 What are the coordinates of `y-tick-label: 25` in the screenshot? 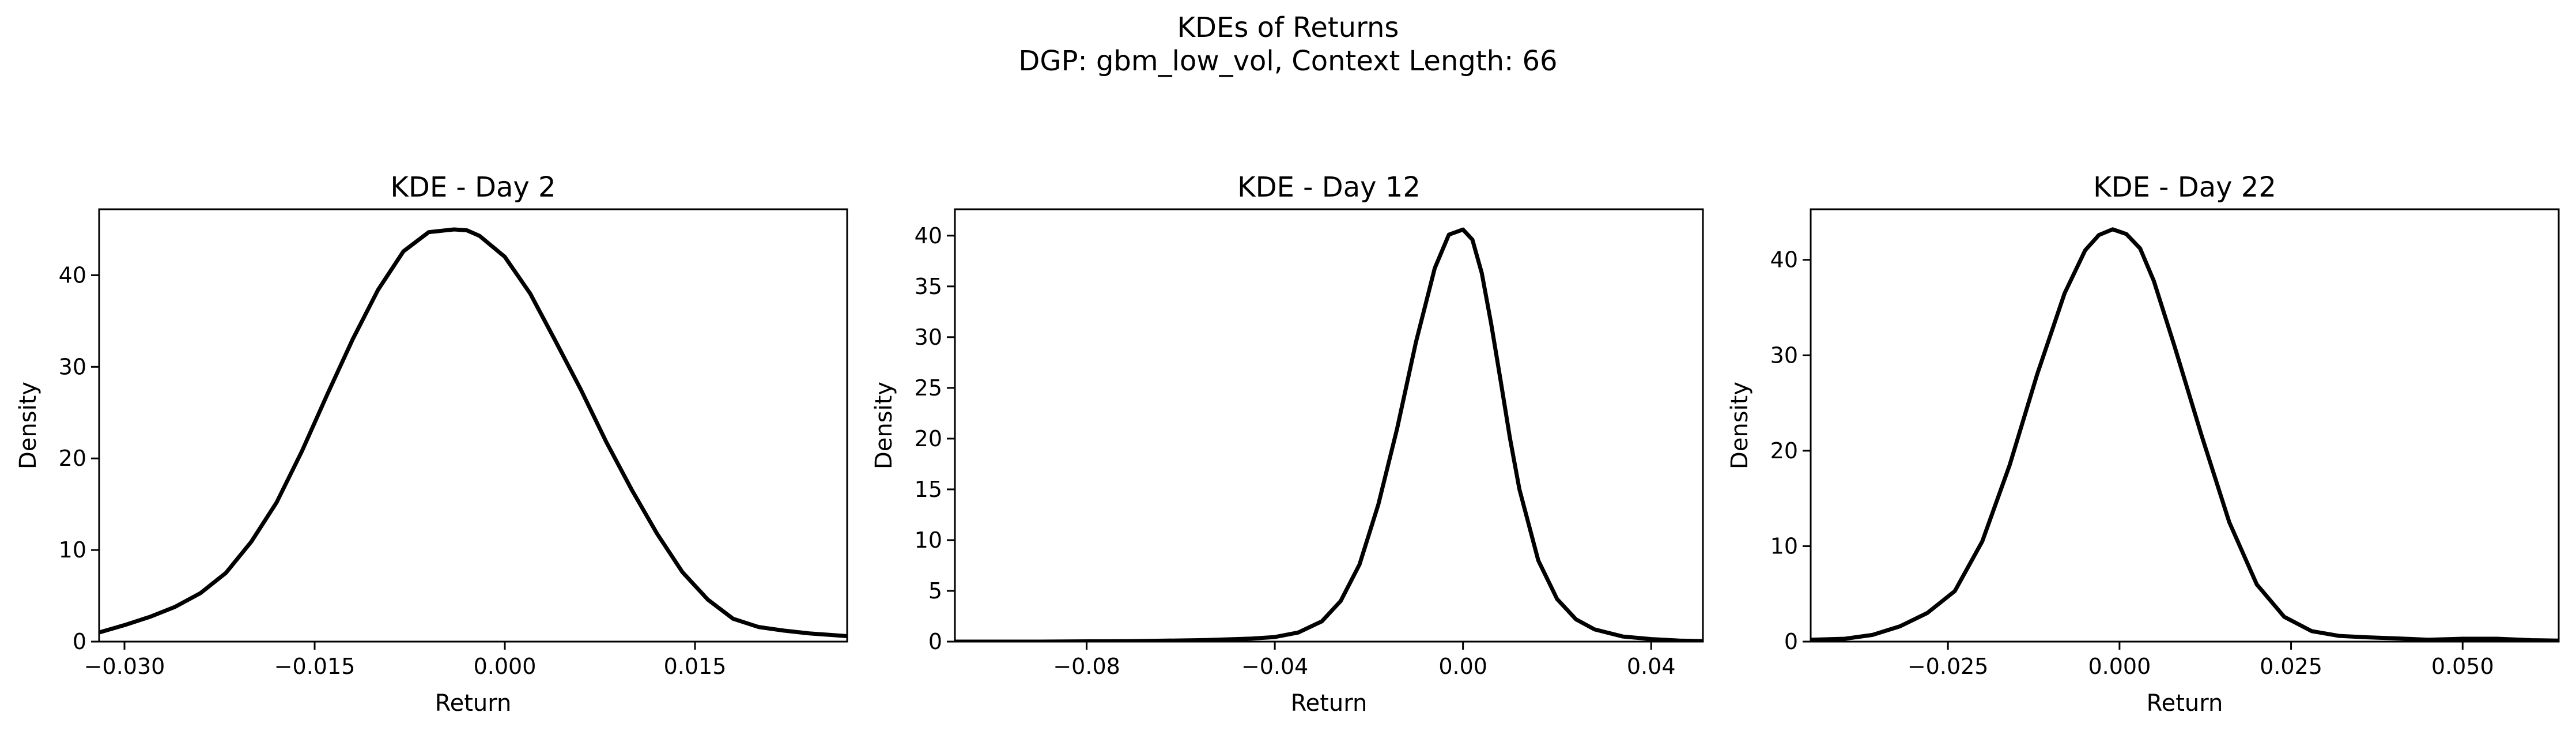 It's located at (928, 388).